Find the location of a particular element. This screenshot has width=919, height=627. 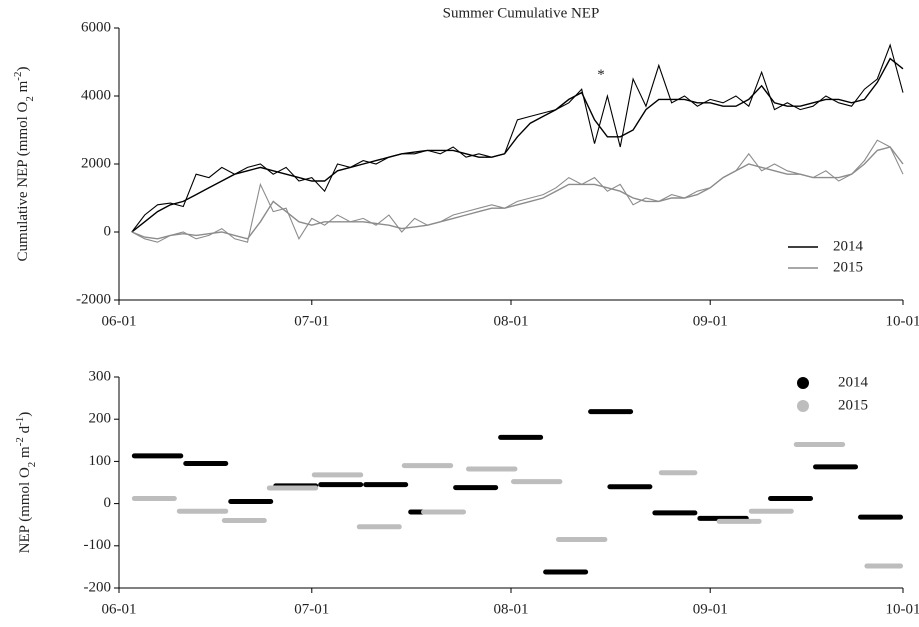

y-tick-label: 6000 is located at coordinates (96, 27).